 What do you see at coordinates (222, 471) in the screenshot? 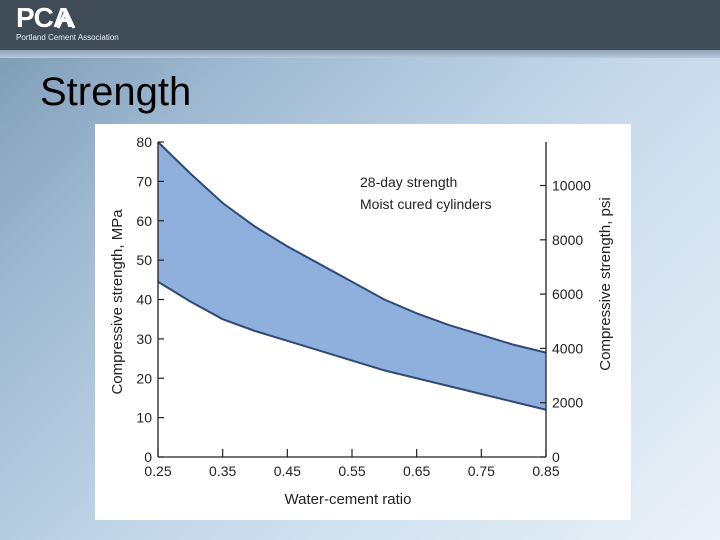
I see `x-tick-label: 0.35` at bounding box center [222, 471].